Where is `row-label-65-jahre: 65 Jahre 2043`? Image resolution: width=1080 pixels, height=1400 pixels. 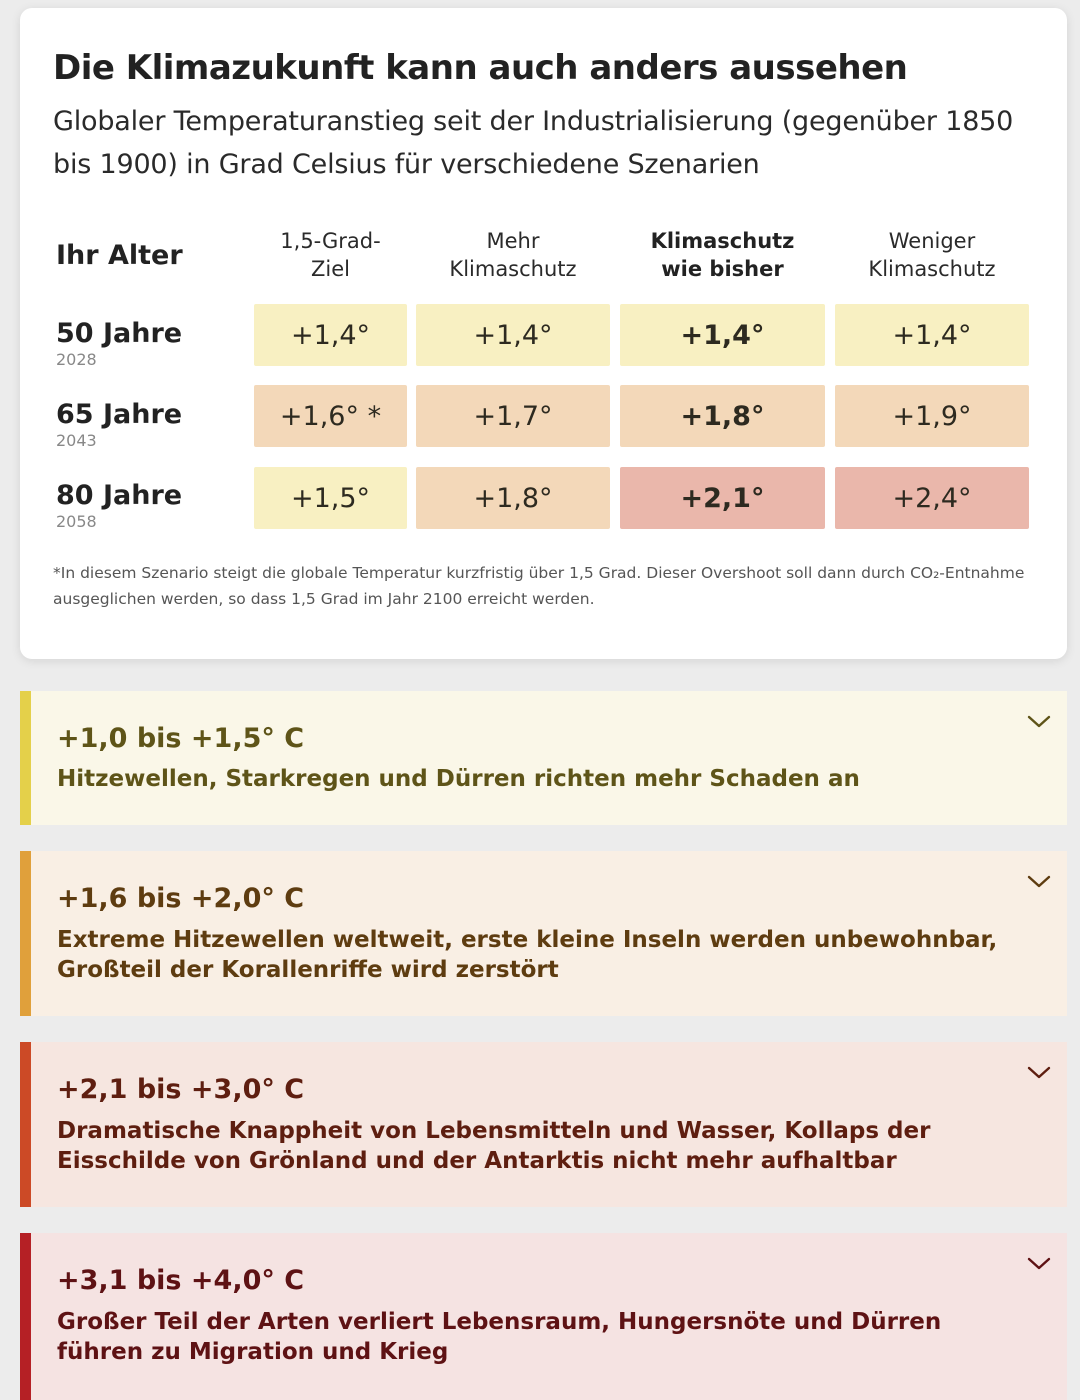
row-label-65-jahre: 65 Jahre 2043 is located at coordinates (119, 425).